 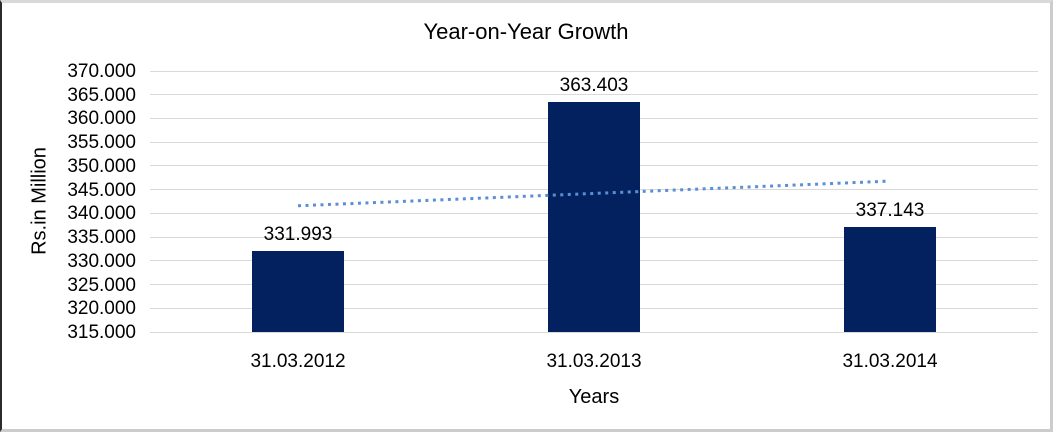 I want to click on bar-data-label: 337.143, so click(x=890, y=210).